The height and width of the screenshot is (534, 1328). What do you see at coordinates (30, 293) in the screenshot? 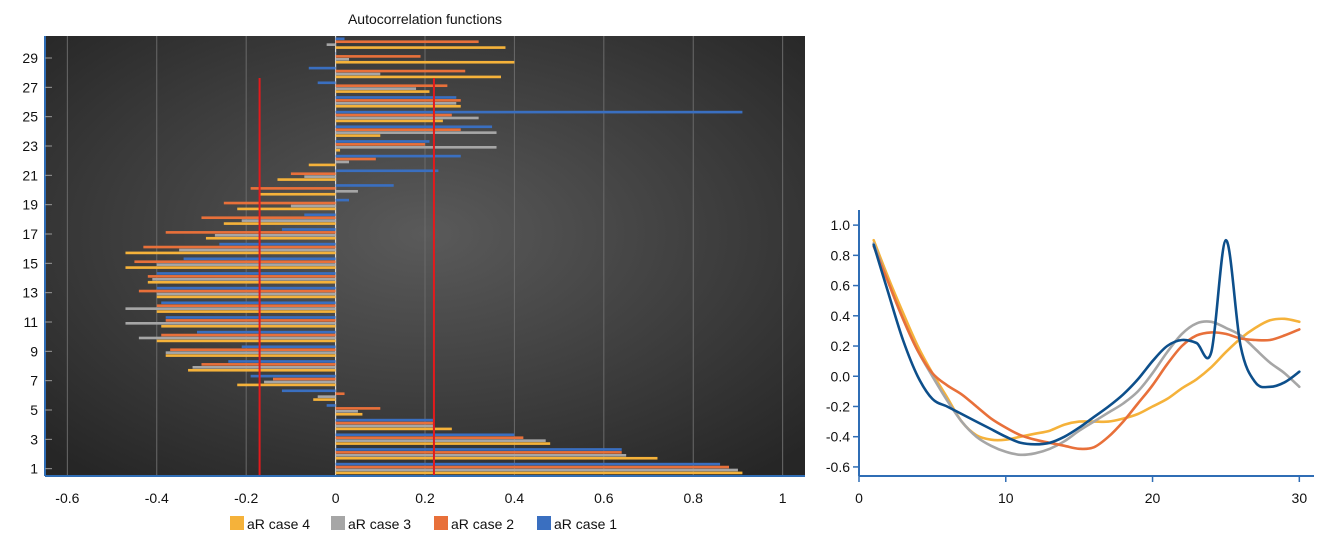
I see `y-tick-label: 13` at bounding box center [30, 293].